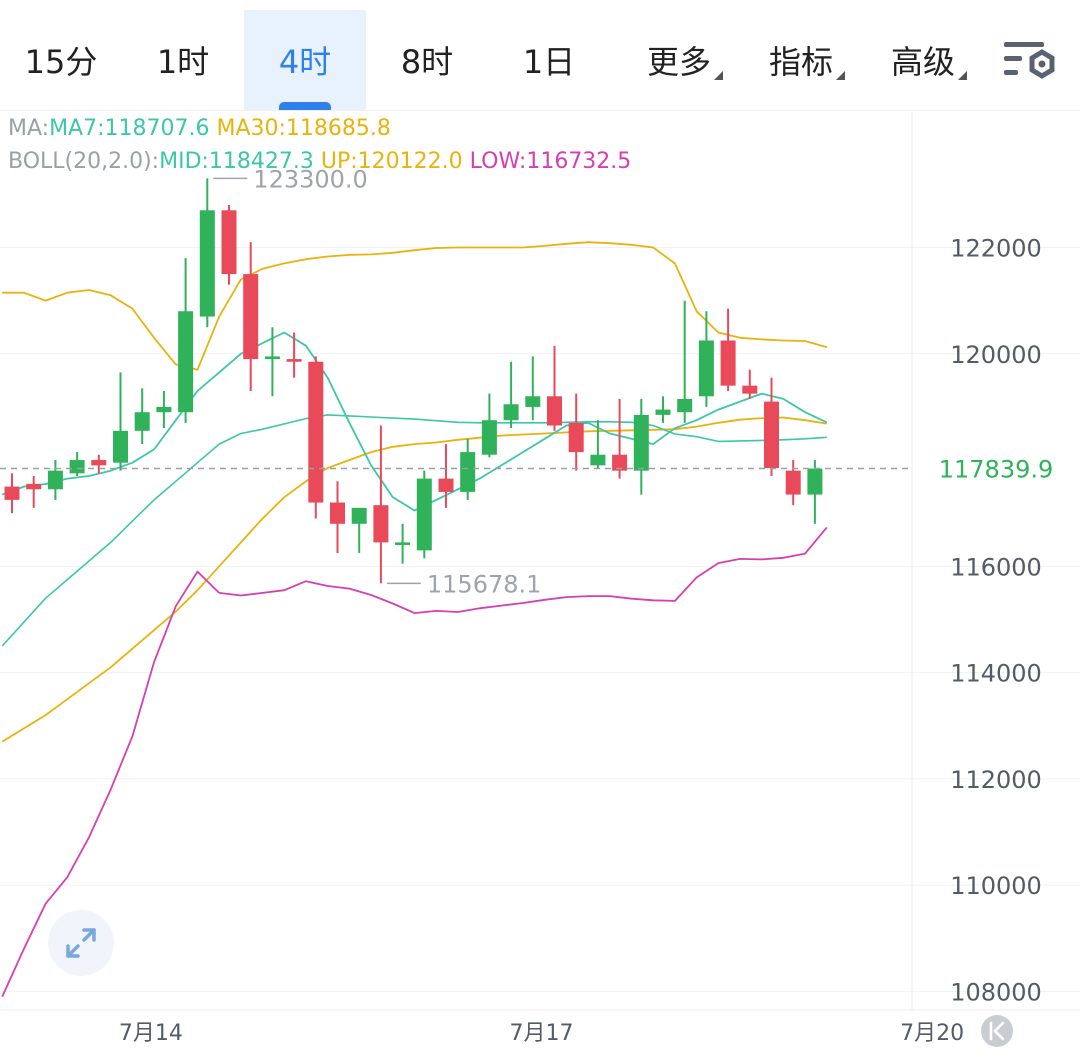  I want to click on min-price-label: 115678.1, so click(484, 584).